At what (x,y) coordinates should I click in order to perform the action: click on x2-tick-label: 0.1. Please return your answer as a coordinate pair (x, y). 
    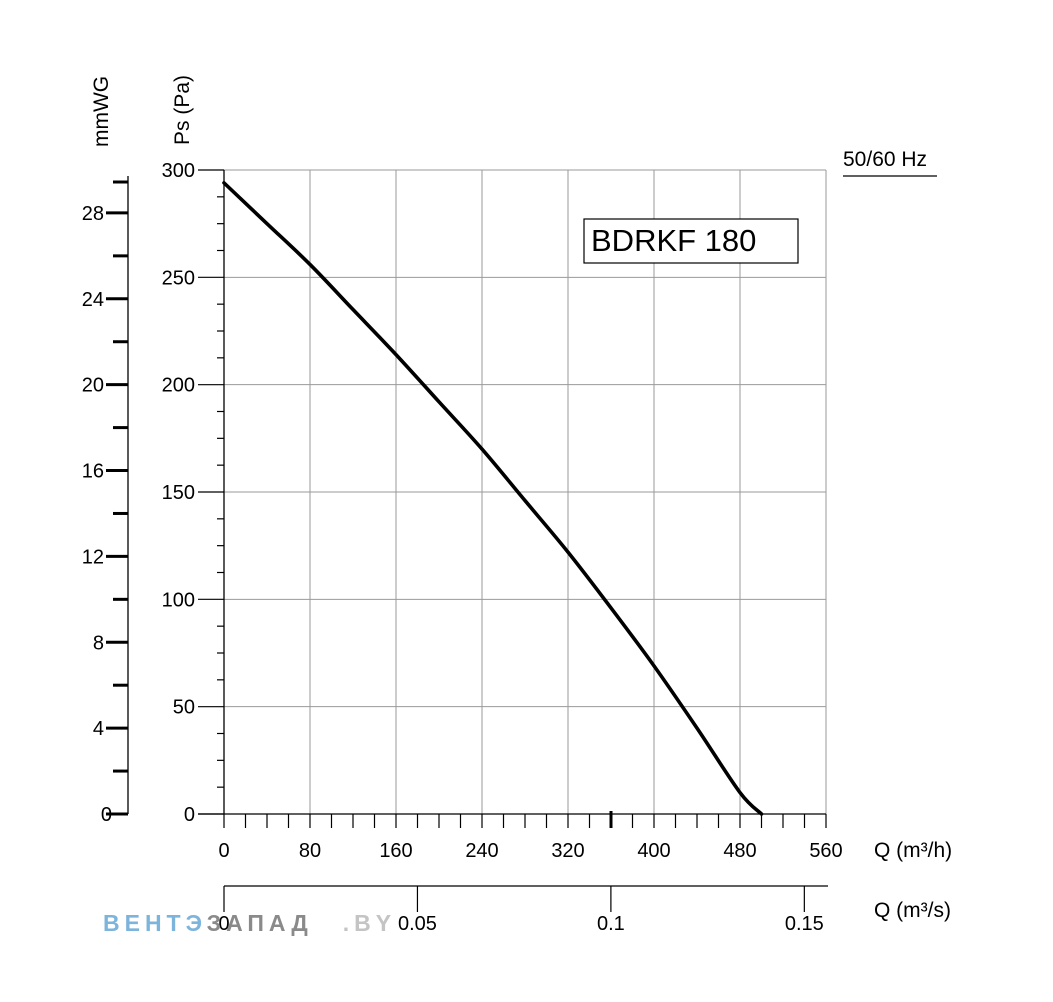
    Looking at the image, I should click on (611, 924).